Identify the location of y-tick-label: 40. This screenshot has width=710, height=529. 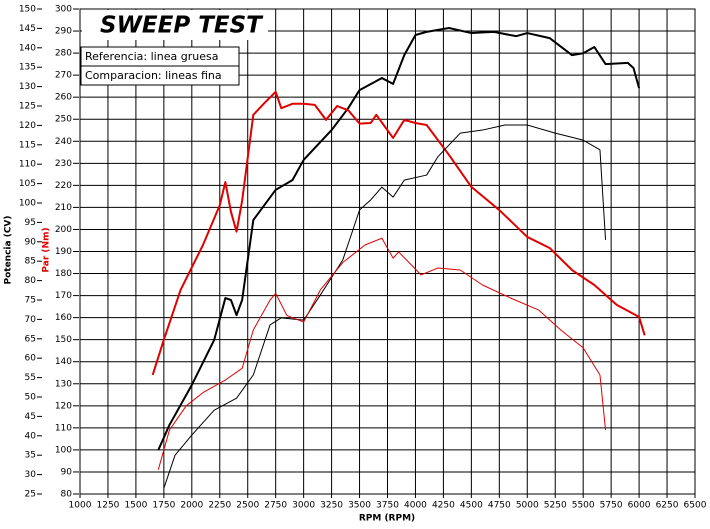
(31, 436).